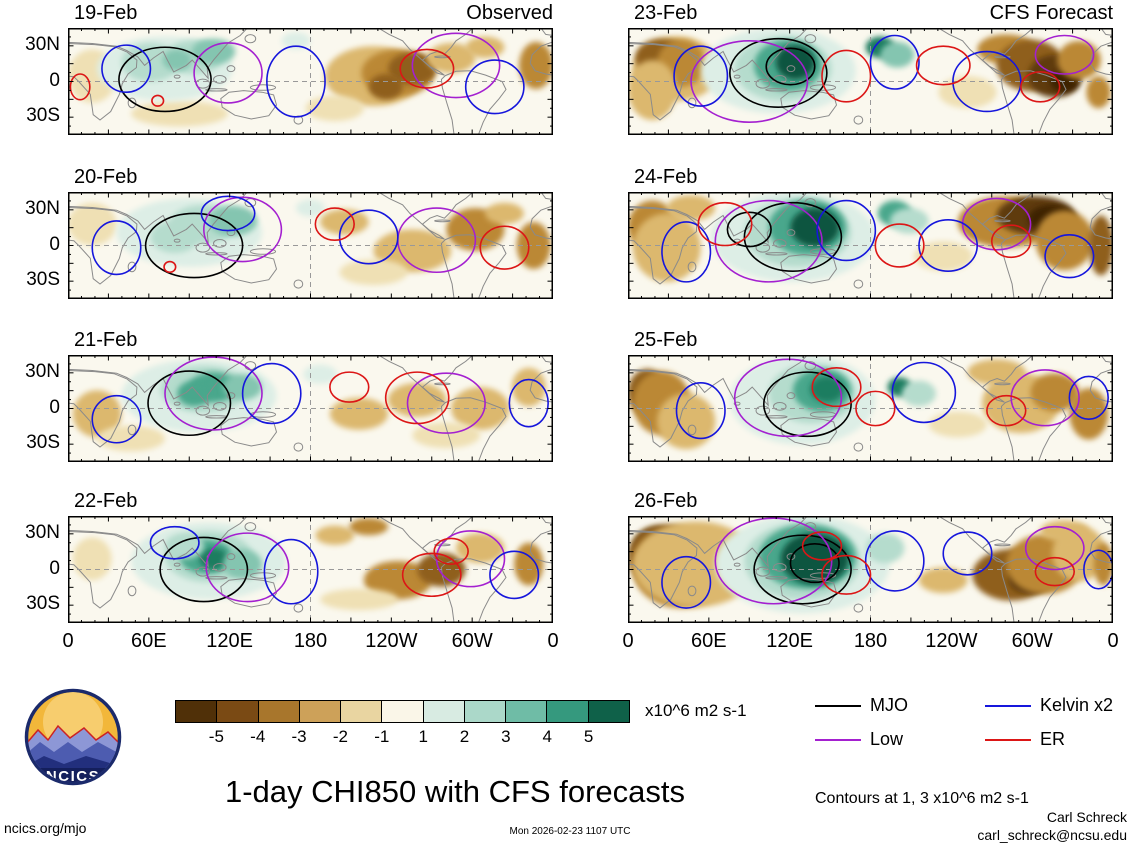 The image size is (1135, 844). What do you see at coordinates (1052, 835) in the screenshot?
I see `credit-email: carl_schreck@ncsu.edu` at bounding box center [1052, 835].